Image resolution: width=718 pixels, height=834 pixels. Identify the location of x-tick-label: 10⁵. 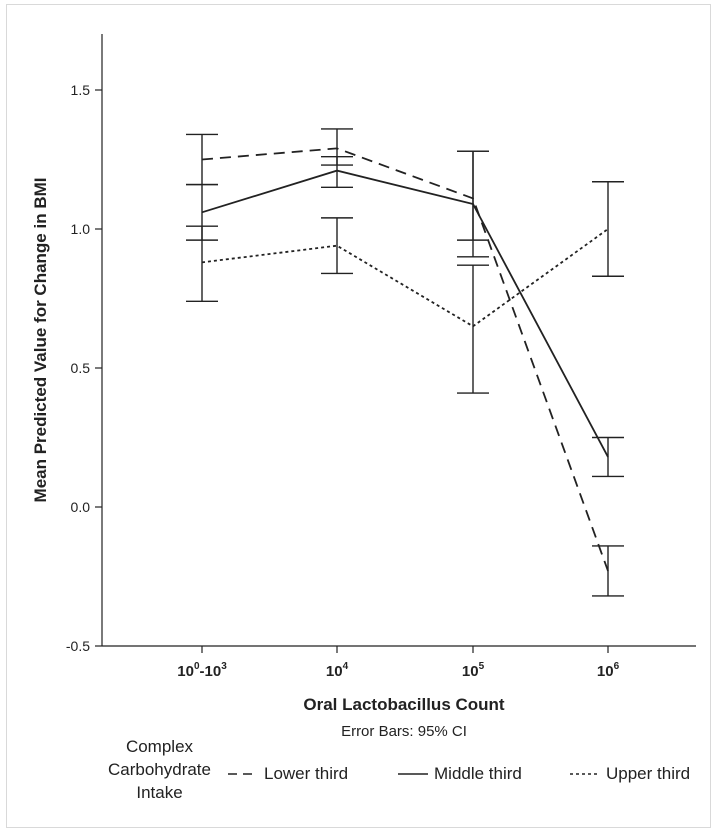
(473, 670).